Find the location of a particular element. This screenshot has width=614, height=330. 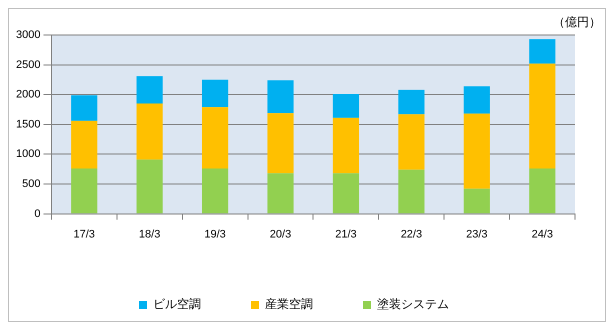

legend-label: ビル空調 is located at coordinates (177, 304).